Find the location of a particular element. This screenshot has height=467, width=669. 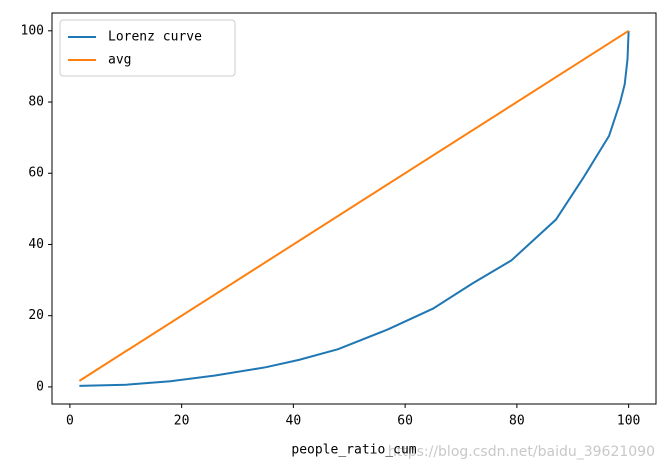

x-tick-label: 60 is located at coordinates (405, 421).